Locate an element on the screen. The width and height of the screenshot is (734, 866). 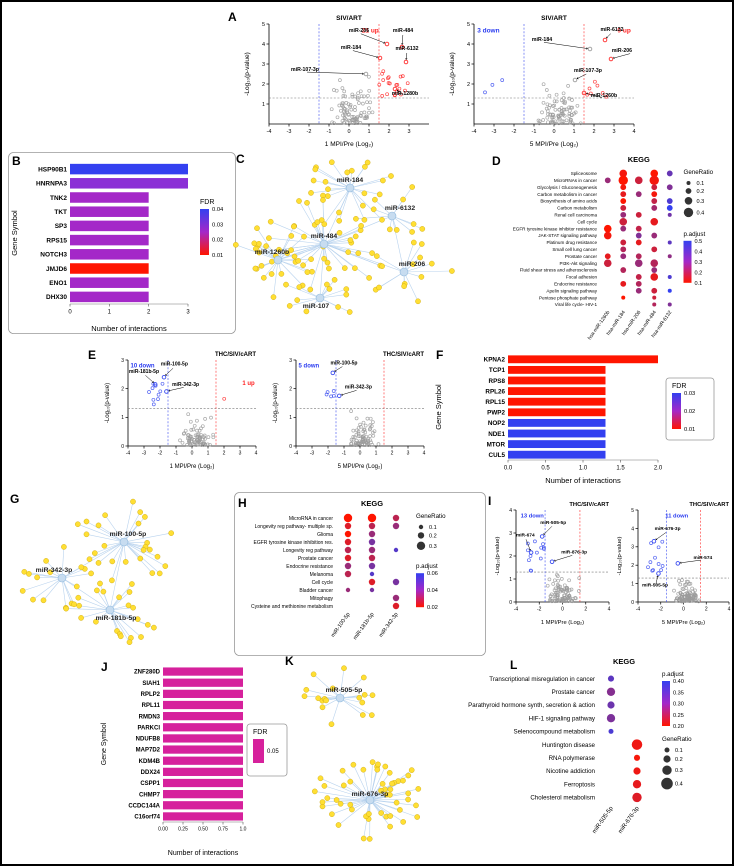
svg-text: 0.50 is located at coordinates (203, 830).